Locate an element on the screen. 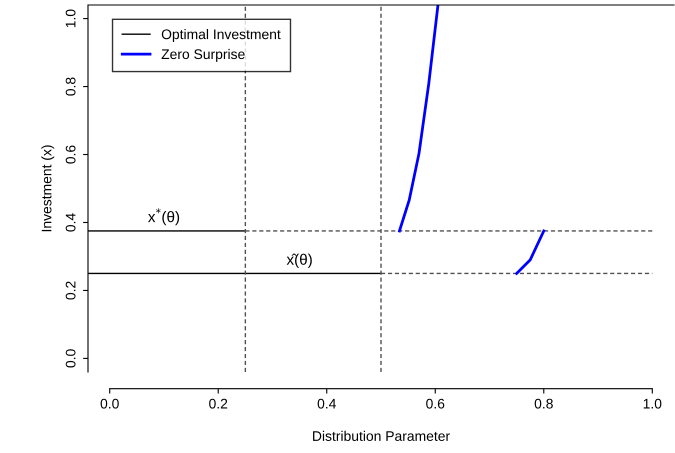 This screenshot has height=453, width=675. x-tick-label: 0.4 is located at coordinates (327, 403).